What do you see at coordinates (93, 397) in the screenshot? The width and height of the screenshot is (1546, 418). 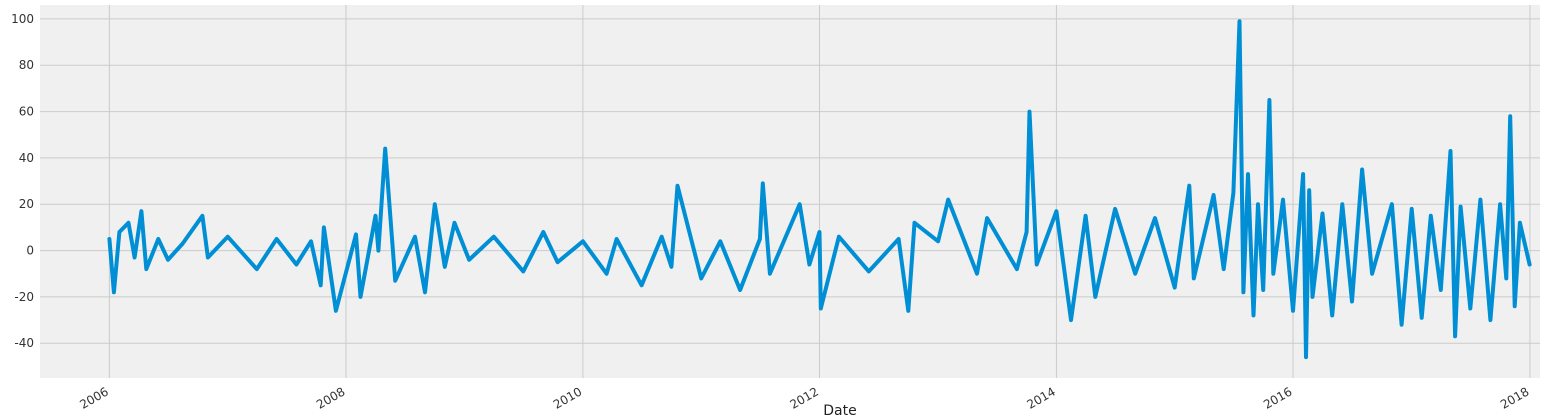 I see `x-tick-label: 2006` at bounding box center [93, 397].